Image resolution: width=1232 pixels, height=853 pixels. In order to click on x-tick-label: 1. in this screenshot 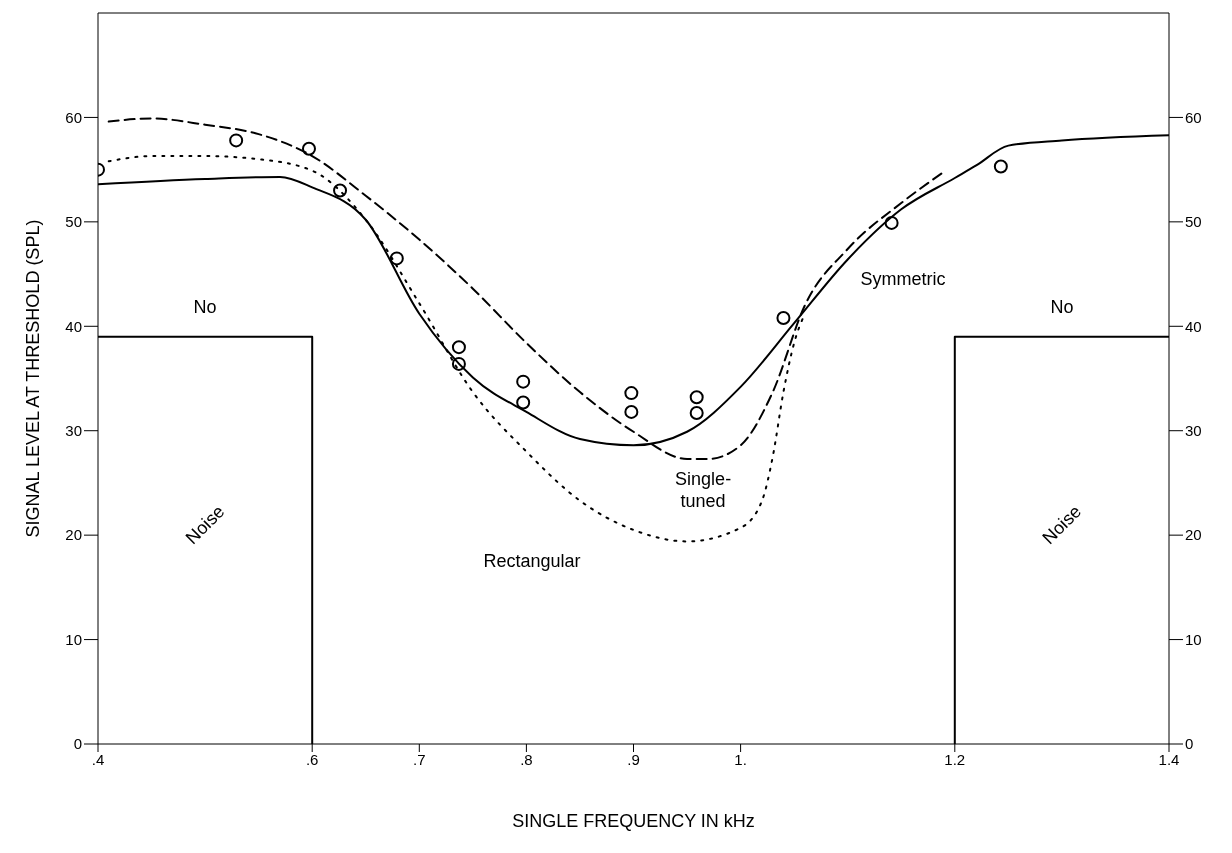, I will do `click(740, 759)`.